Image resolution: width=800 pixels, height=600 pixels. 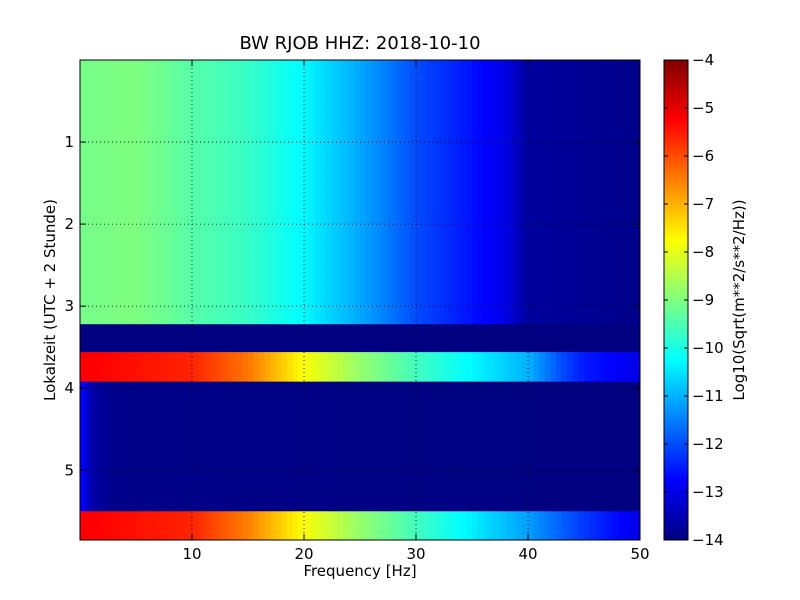 What do you see at coordinates (360, 338) in the screenshot?
I see `heatmap-band` at bounding box center [360, 338].